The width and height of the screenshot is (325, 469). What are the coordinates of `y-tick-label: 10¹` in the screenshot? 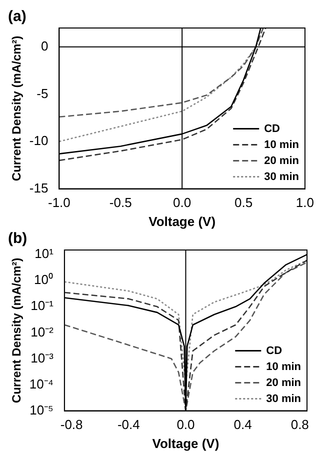 It's located at (44, 254).